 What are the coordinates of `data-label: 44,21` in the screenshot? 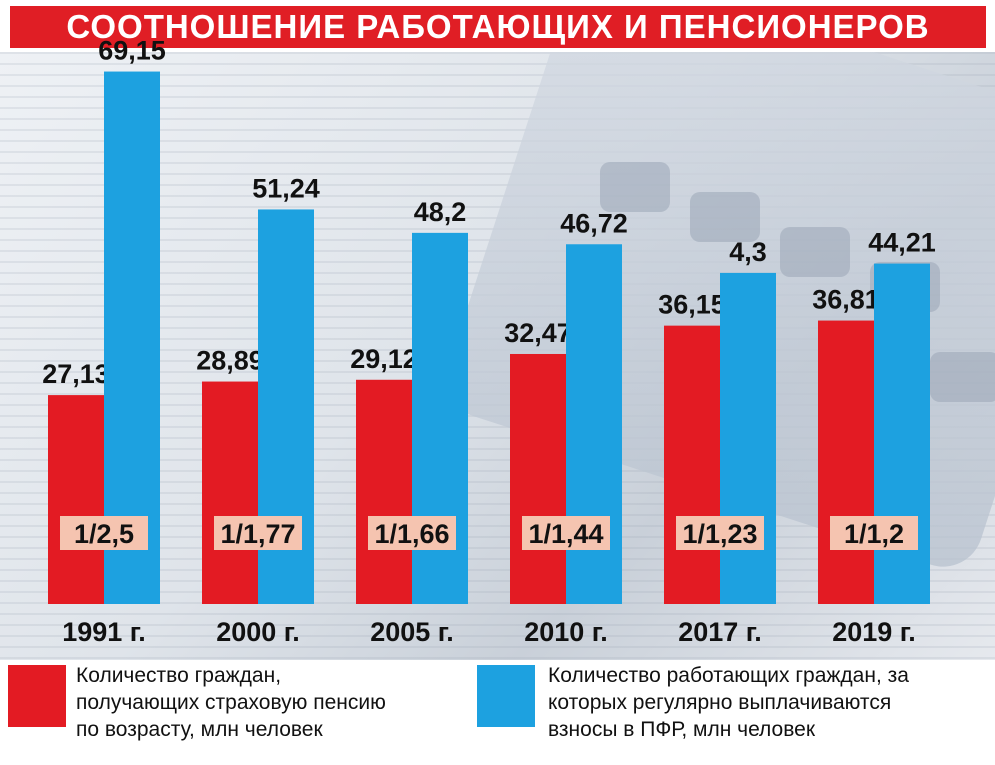 It's located at (902, 243).